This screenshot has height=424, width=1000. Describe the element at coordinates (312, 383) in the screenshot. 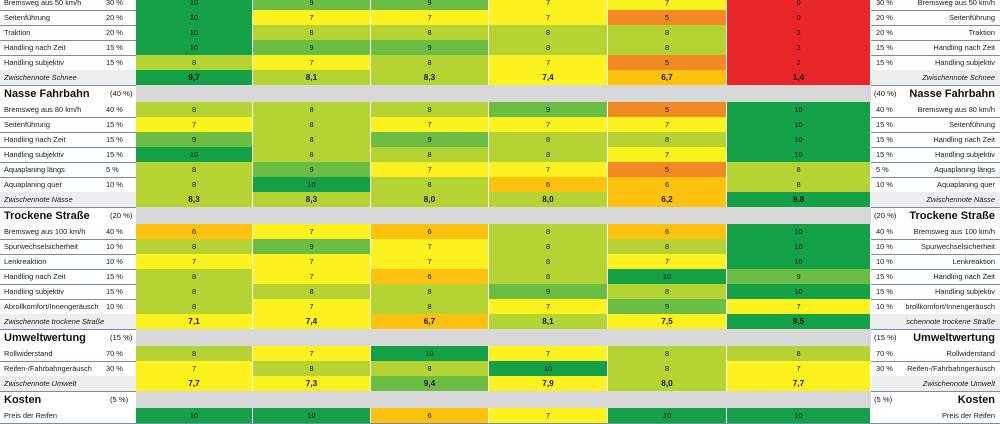

I see `subtotal-score: 7,3` at that location.